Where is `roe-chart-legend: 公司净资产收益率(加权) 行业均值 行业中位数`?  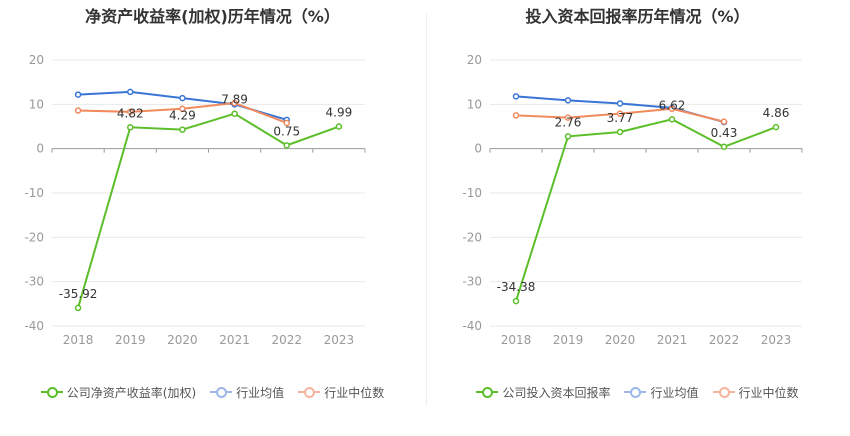 roe-chart-legend: 公司净资产收益率(加权) 行业均值 行业中位数 is located at coordinates (212, 392).